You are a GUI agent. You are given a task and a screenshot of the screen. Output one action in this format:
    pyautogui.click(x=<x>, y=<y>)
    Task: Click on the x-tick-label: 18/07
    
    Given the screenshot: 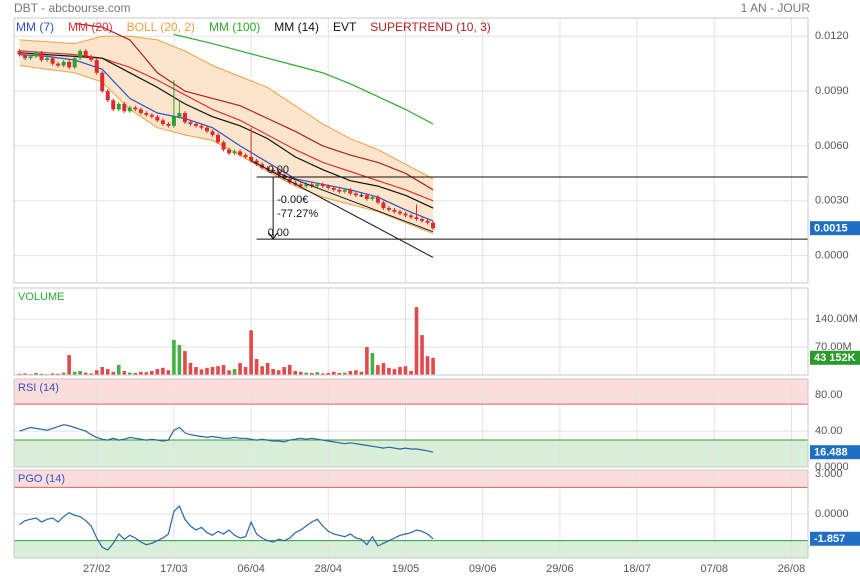 What is the action you would take?
    pyautogui.click(x=637, y=569)
    